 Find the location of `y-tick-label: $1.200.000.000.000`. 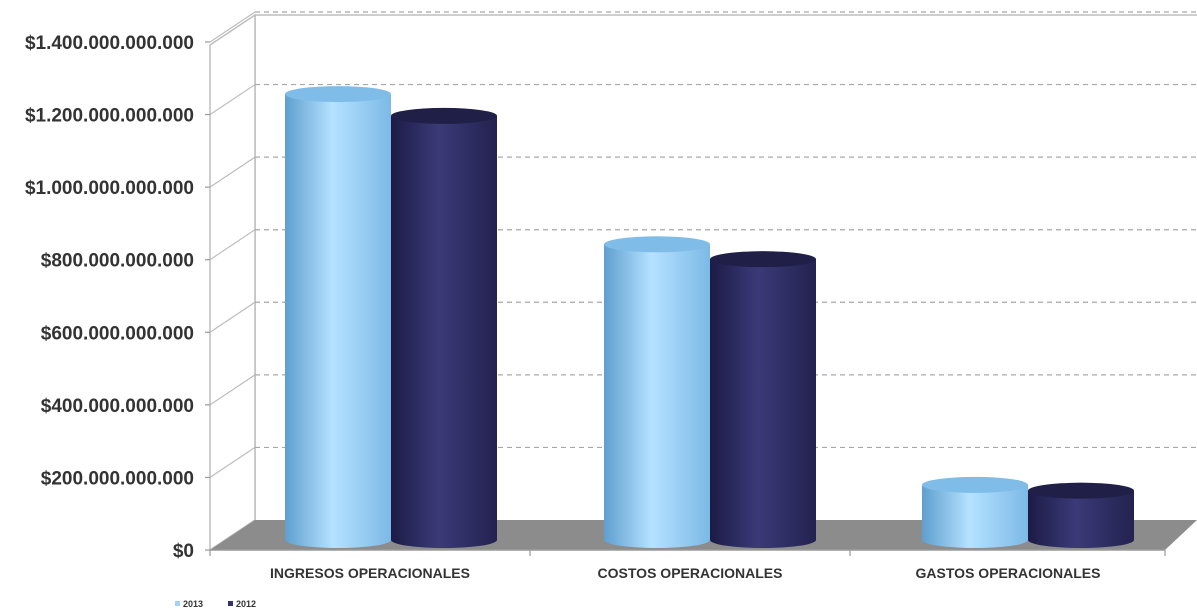

y-tick-label: $1.200.000.000.000 is located at coordinates (109, 116).